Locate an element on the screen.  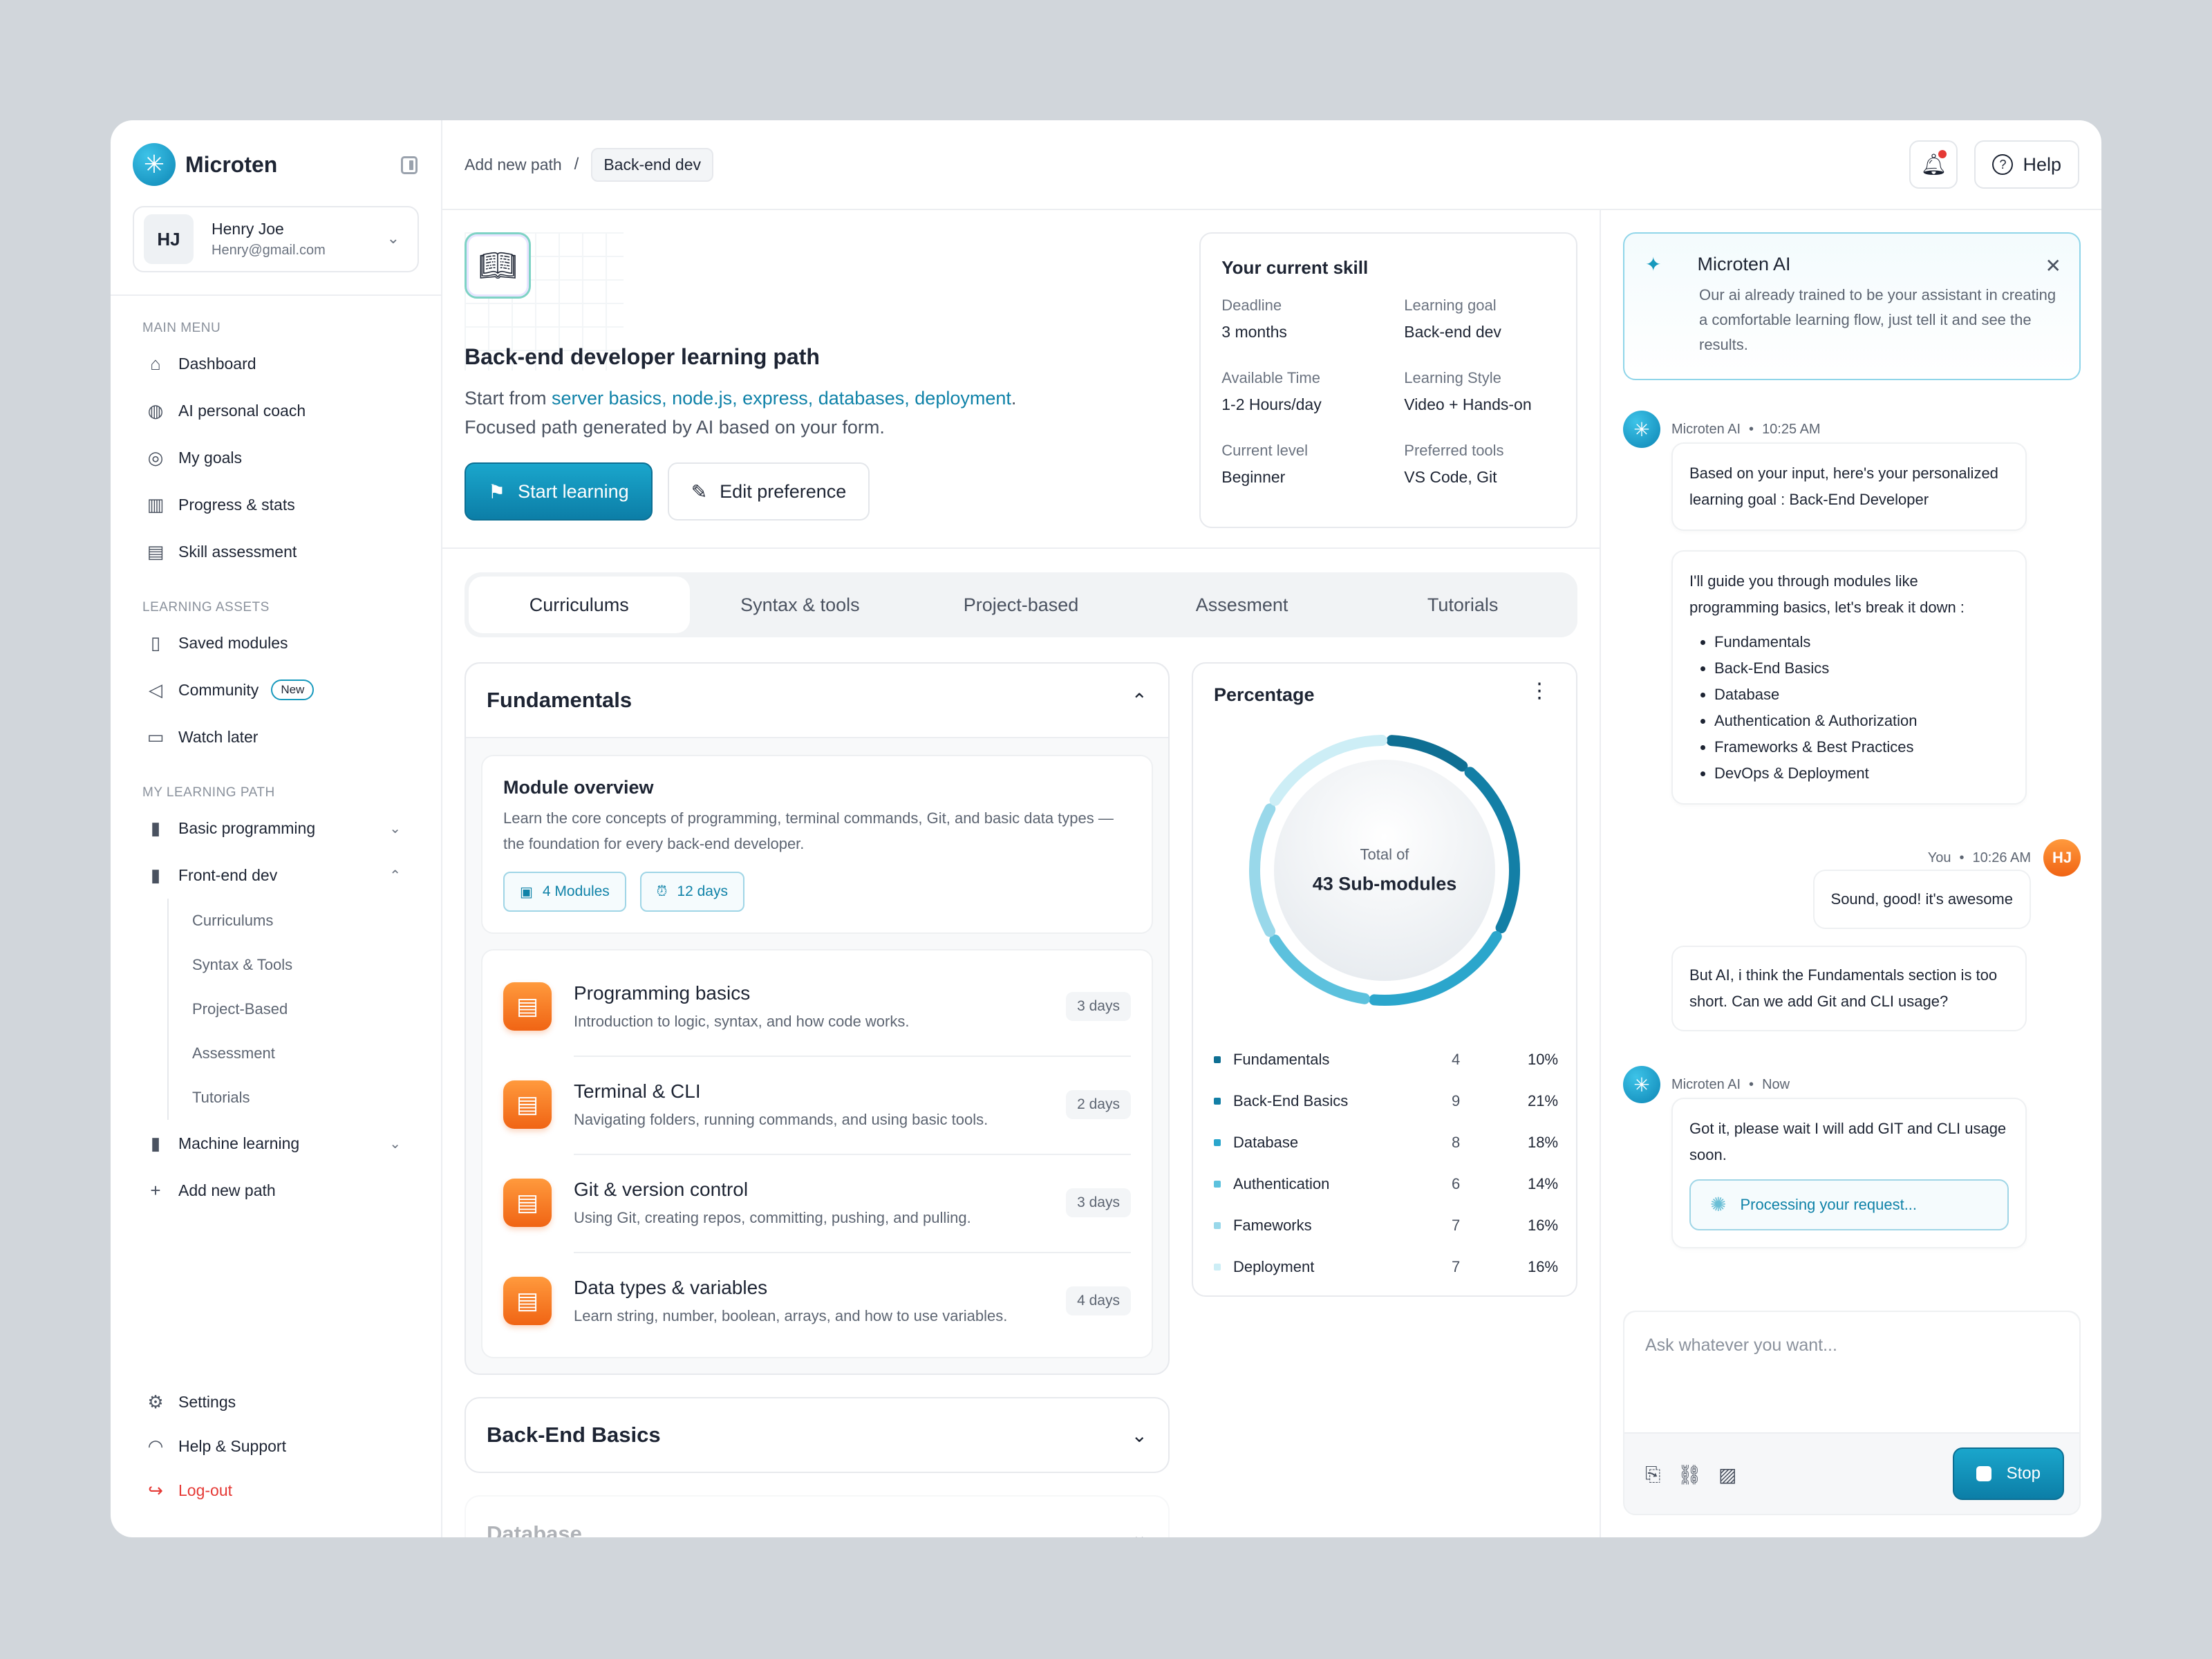
donut-center-value: 43 Sub-modules is located at coordinates (1384, 883).